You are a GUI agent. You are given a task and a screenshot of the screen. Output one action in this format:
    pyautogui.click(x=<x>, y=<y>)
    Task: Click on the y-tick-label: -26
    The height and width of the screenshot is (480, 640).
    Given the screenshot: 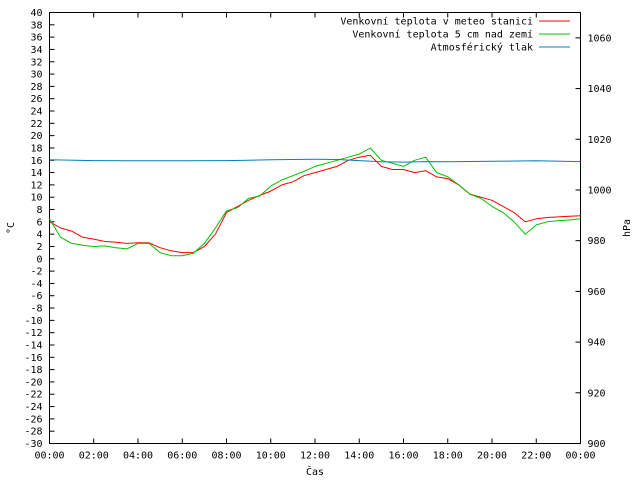 What is the action you would take?
    pyautogui.click(x=33, y=419)
    